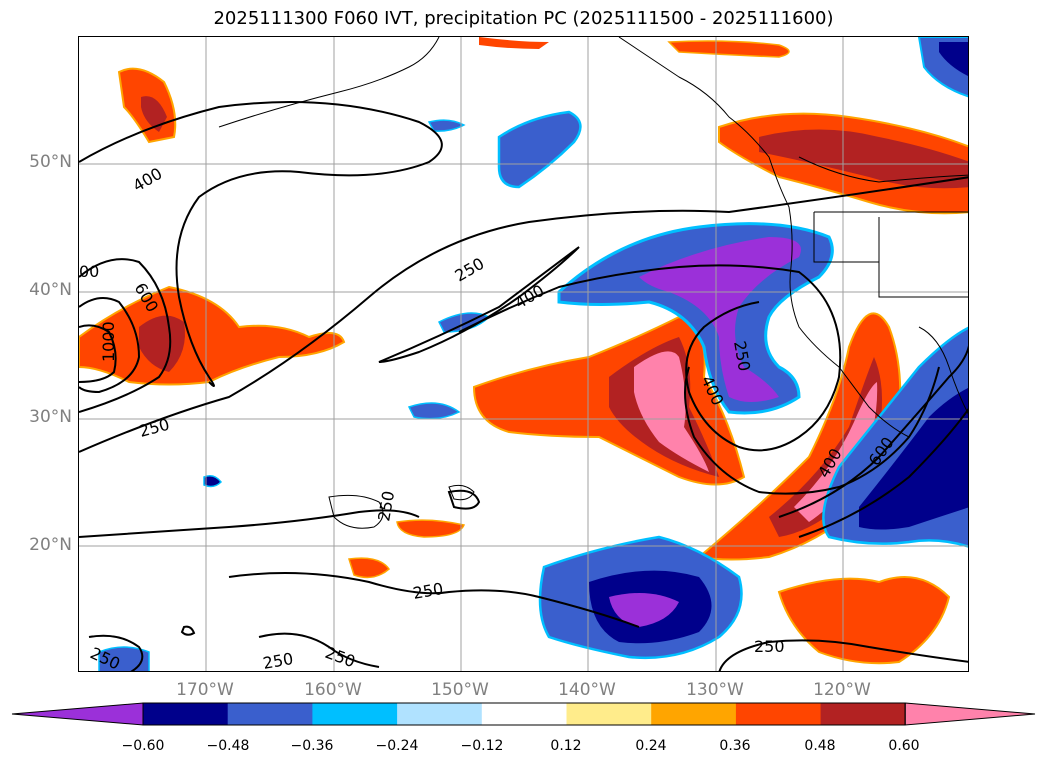 The image size is (1047, 765). What do you see at coordinates (482, 746) in the screenshot?
I see `colorbar-tick-4: −0.12` at bounding box center [482, 746].